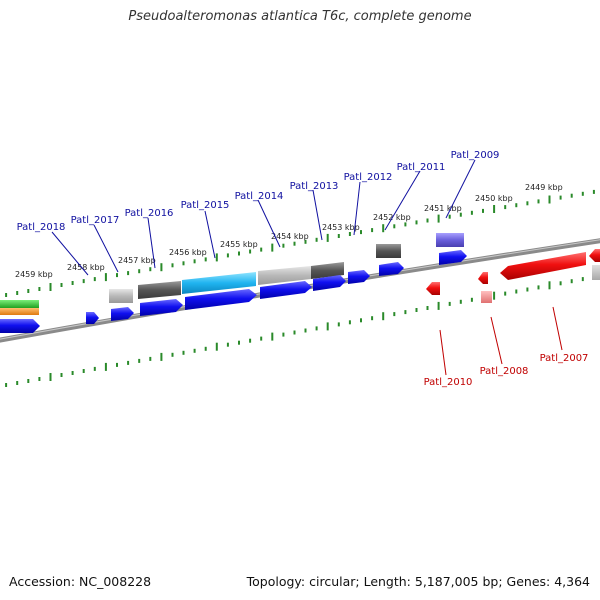  What do you see at coordinates (149, 213) in the screenshot?
I see `gene-label-patl-2016: Patl_2016` at bounding box center [149, 213].